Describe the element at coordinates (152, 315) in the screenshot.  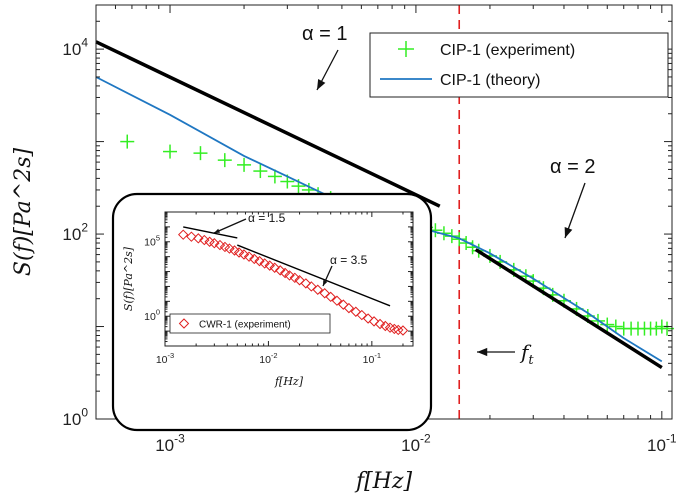
I see `inset-y-tick-label: 10⁰` at that location.